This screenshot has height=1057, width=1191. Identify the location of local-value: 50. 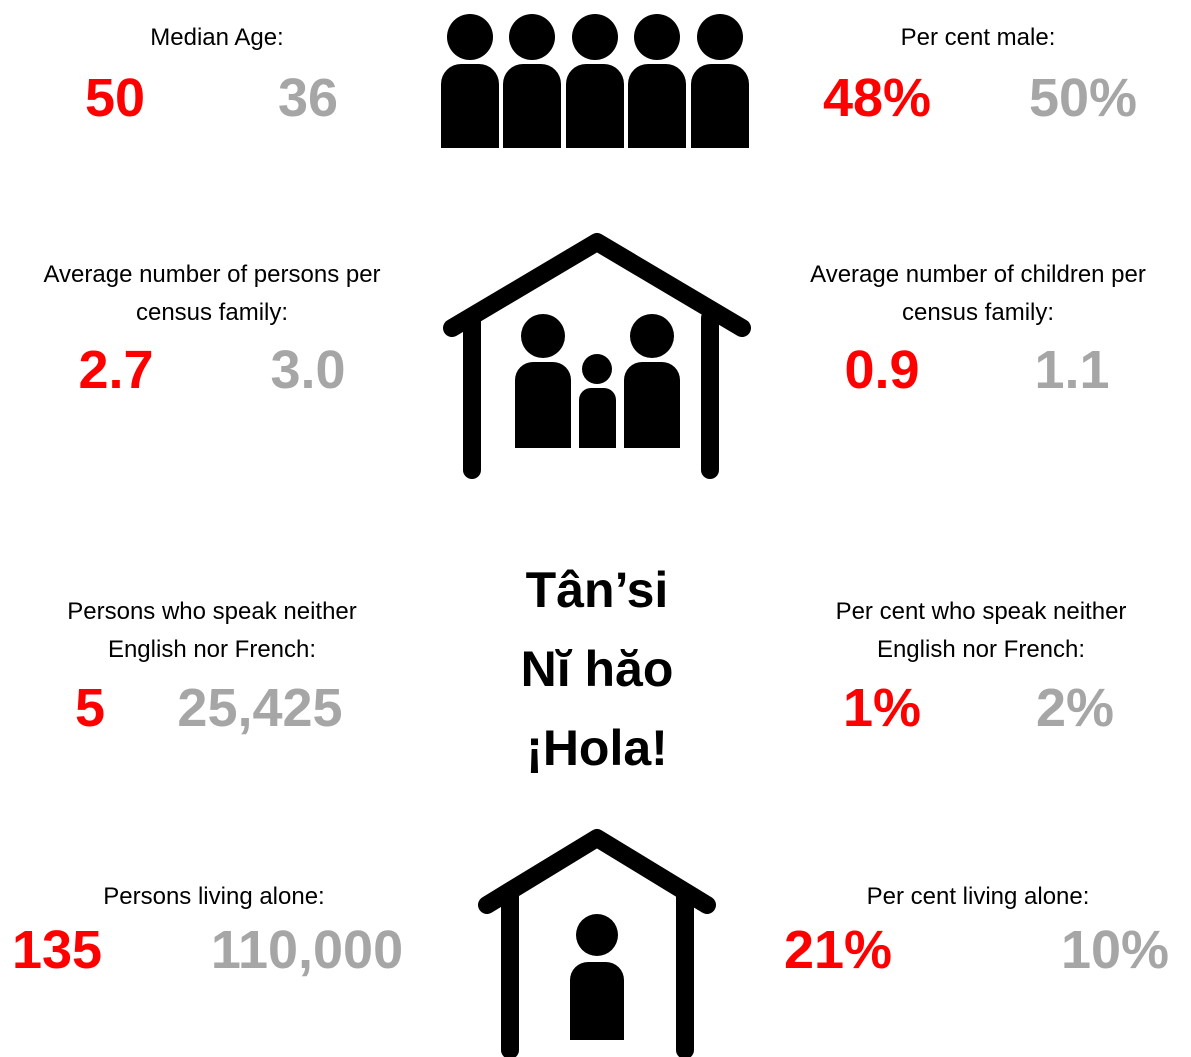
(115, 98).